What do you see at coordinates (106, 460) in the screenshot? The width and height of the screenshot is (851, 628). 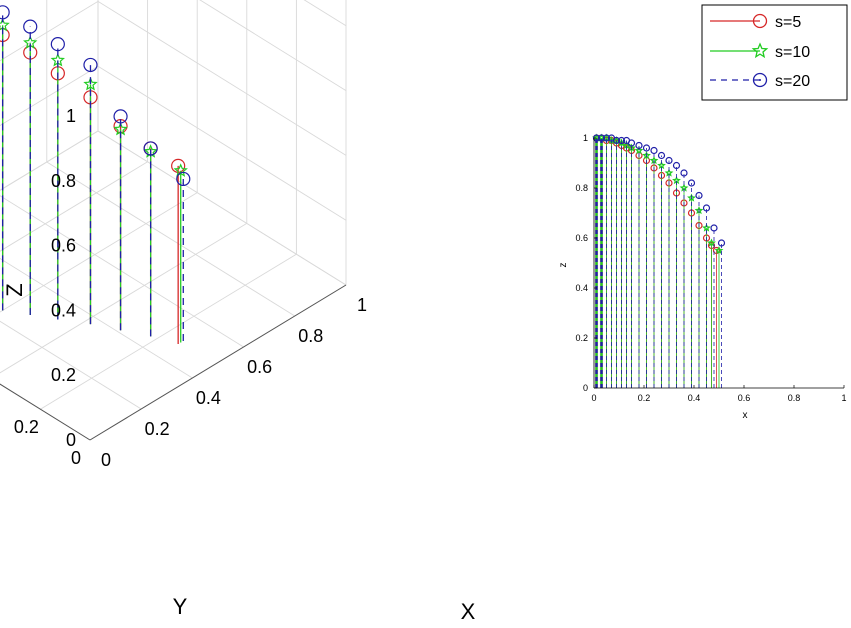 I see `x-tick-label-0: 0` at bounding box center [106, 460].